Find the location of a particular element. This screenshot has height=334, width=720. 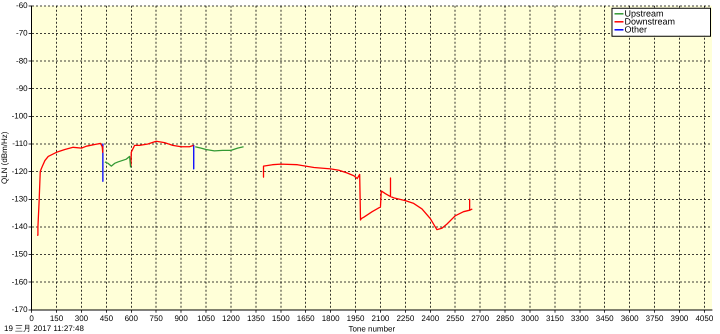

y-tick-label: -90 is located at coordinates (22, 88).